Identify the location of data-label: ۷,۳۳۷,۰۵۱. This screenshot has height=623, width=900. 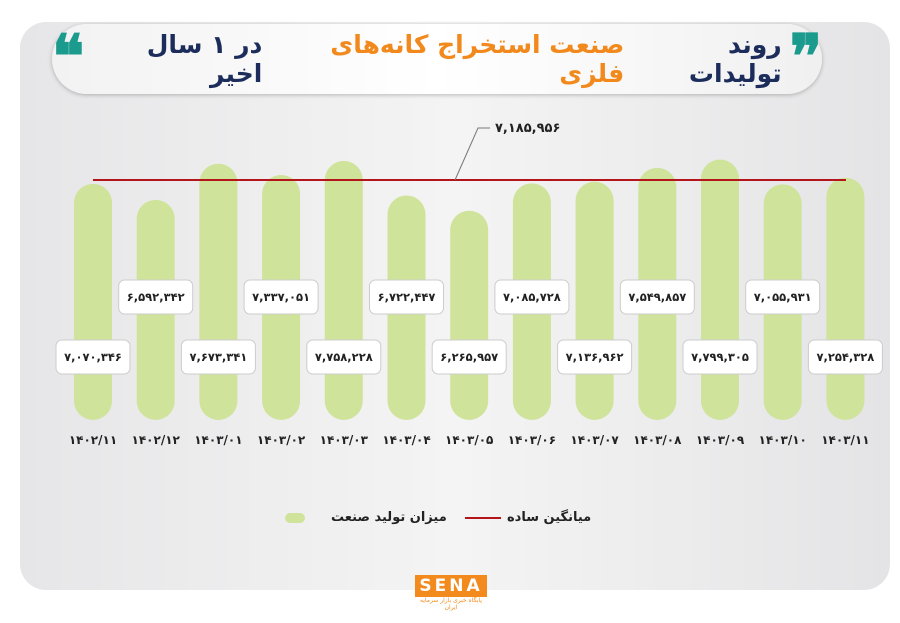
(281, 297).